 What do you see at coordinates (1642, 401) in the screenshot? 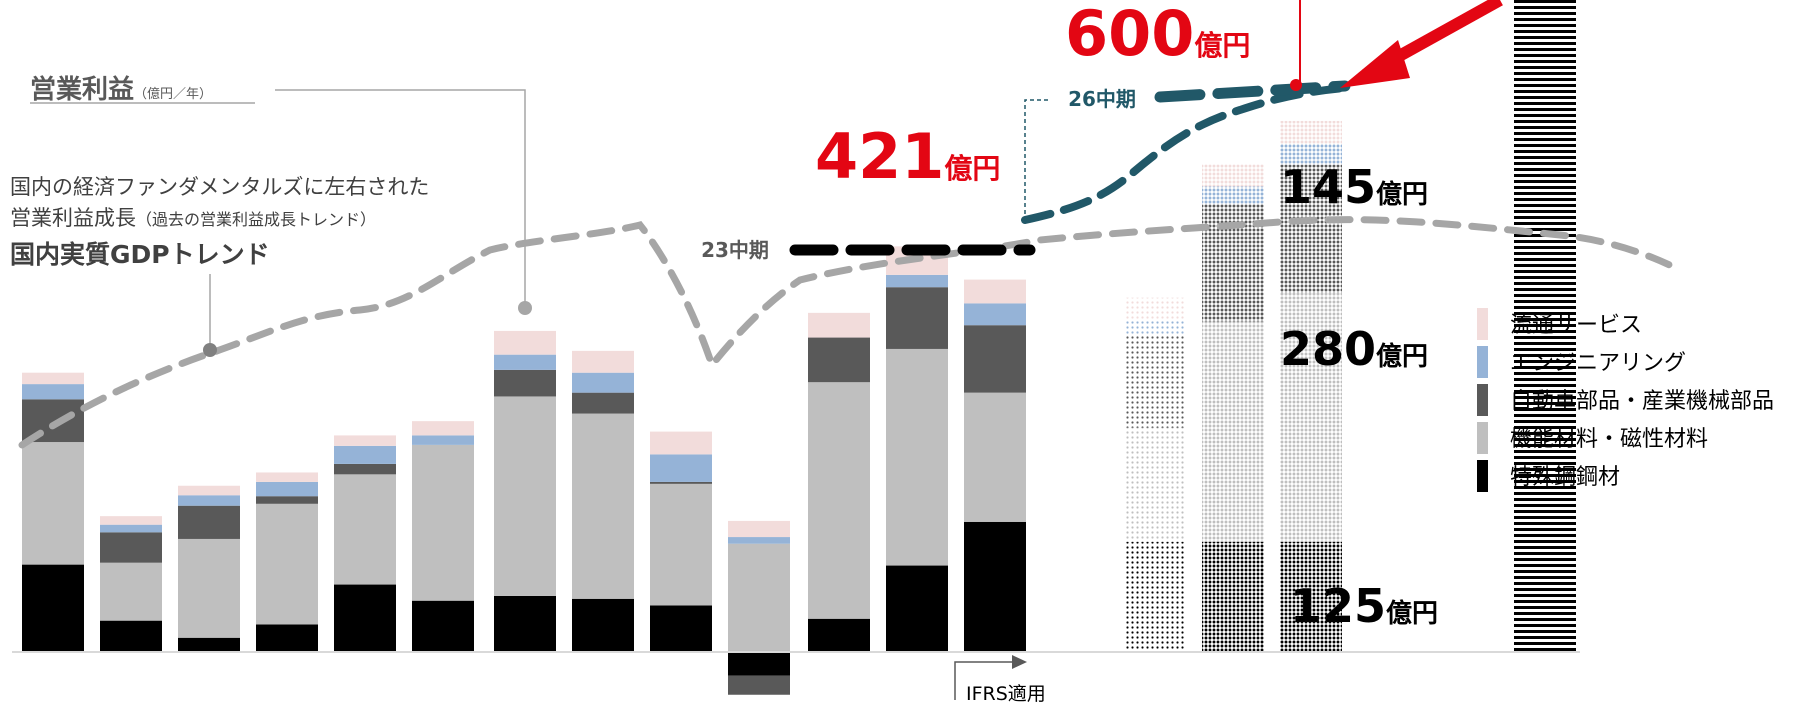
I see `legend-label-2: 自動車部品・産業機械部品` at bounding box center [1642, 401].